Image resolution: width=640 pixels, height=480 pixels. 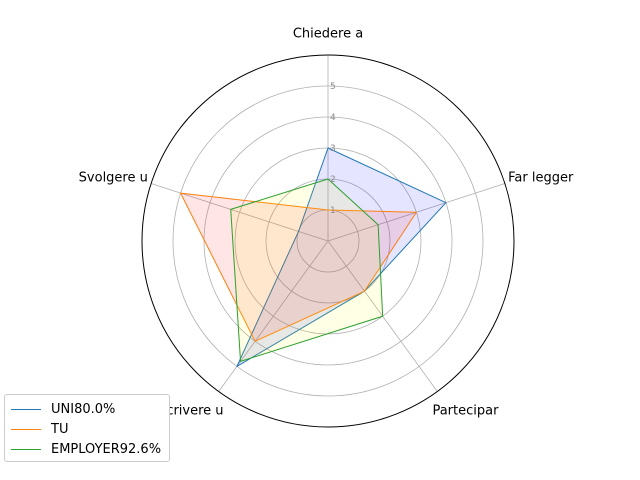 I want to click on axis-label: Chiedere a, so click(x=328, y=34).